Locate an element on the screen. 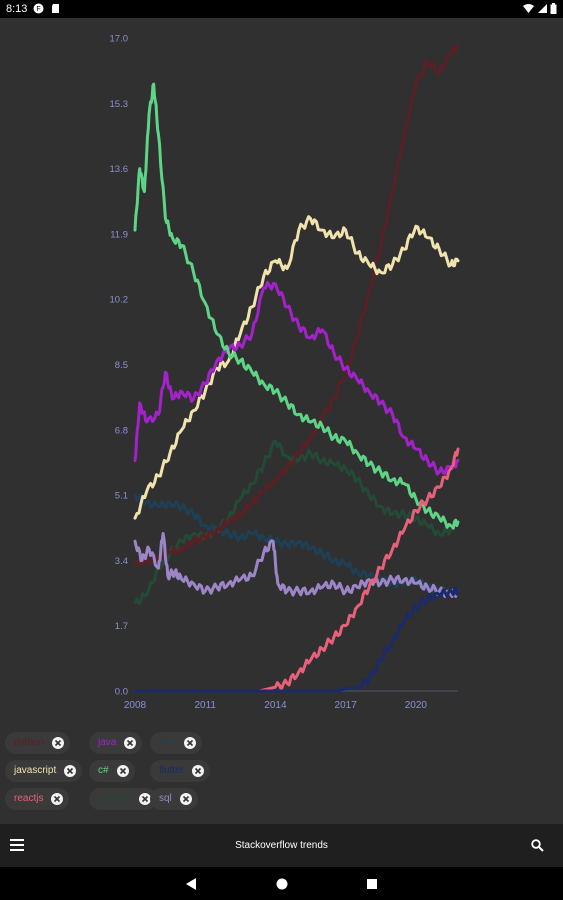  series-line-c is located at coordinates (293, 545).